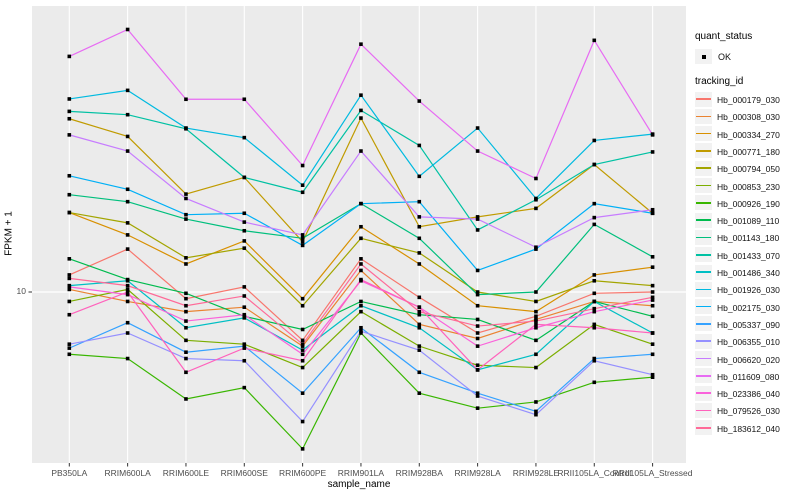  I want to click on x-tick-label-RRIM600PE: RRIM600PE, so click(302, 473).